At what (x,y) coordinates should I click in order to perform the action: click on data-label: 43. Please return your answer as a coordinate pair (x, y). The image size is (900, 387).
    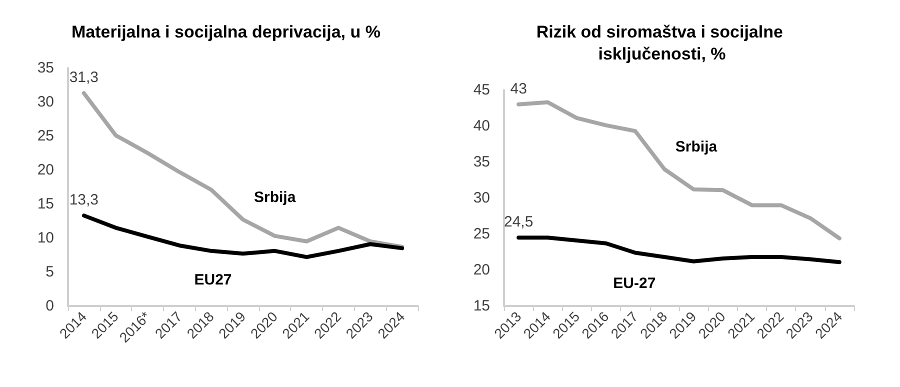
    Looking at the image, I should click on (518, 89).